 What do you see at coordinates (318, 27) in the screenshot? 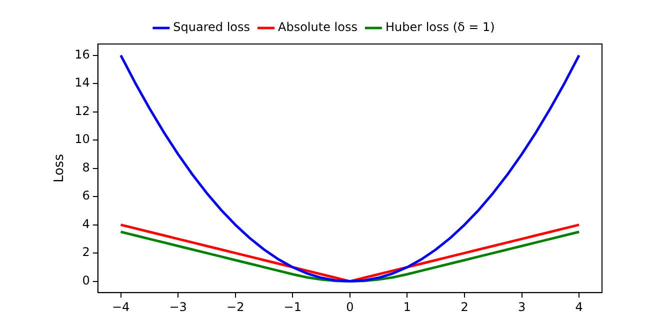
I see `legend-label: Absolute loss` at bounding box center [318, 27].